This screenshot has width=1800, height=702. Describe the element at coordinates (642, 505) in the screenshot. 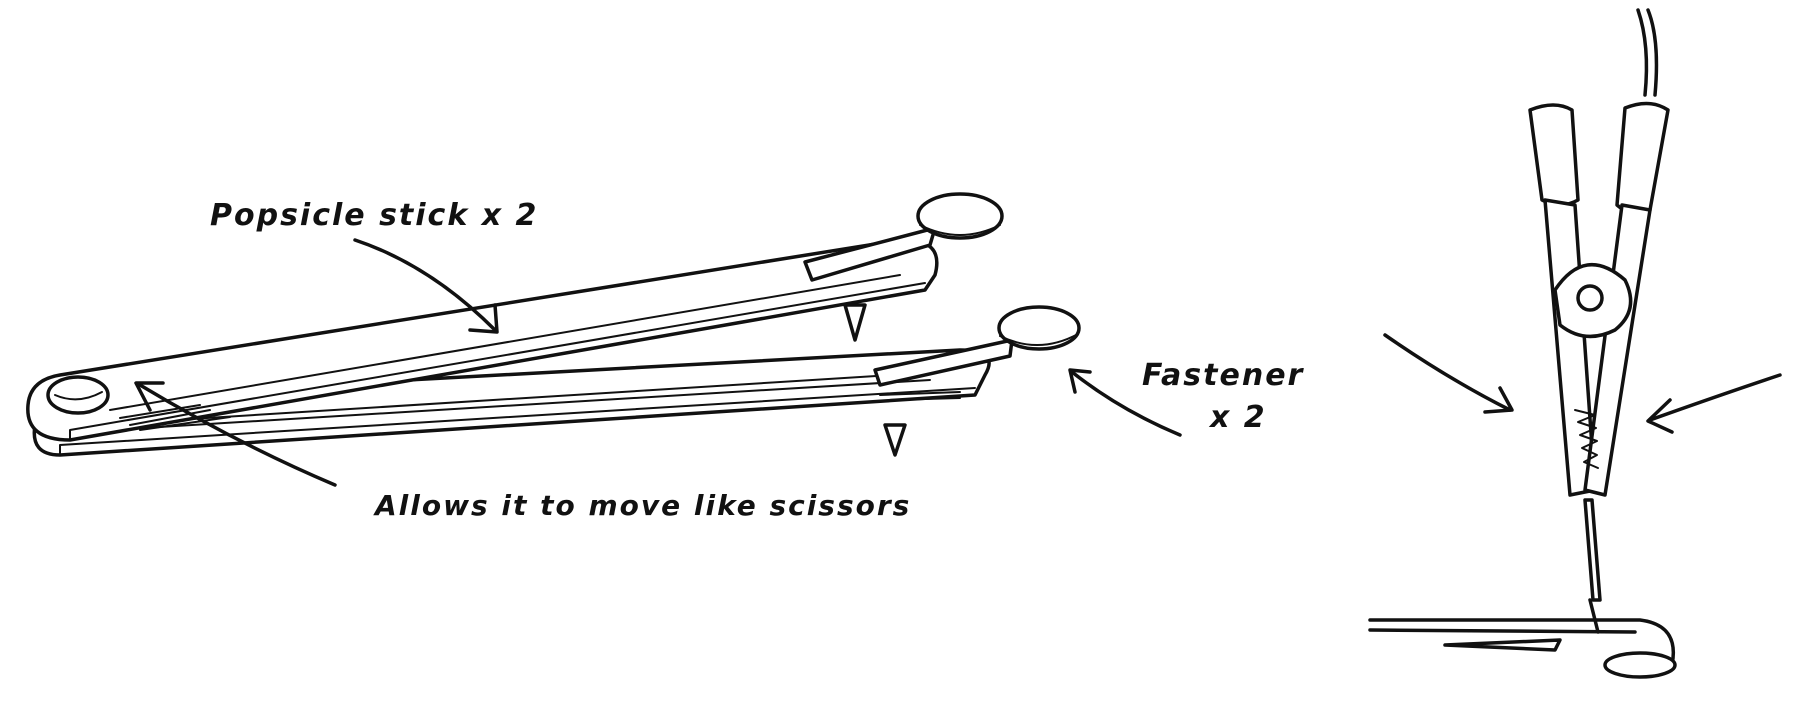

I see `label-allows-scissors: Allows it to move like scissors` at that location.